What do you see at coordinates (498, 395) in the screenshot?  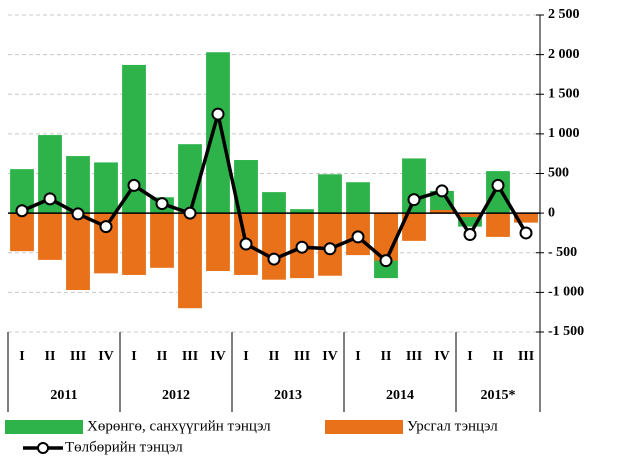 I see `group-label: 2015*` at bounding box center [498, 395].